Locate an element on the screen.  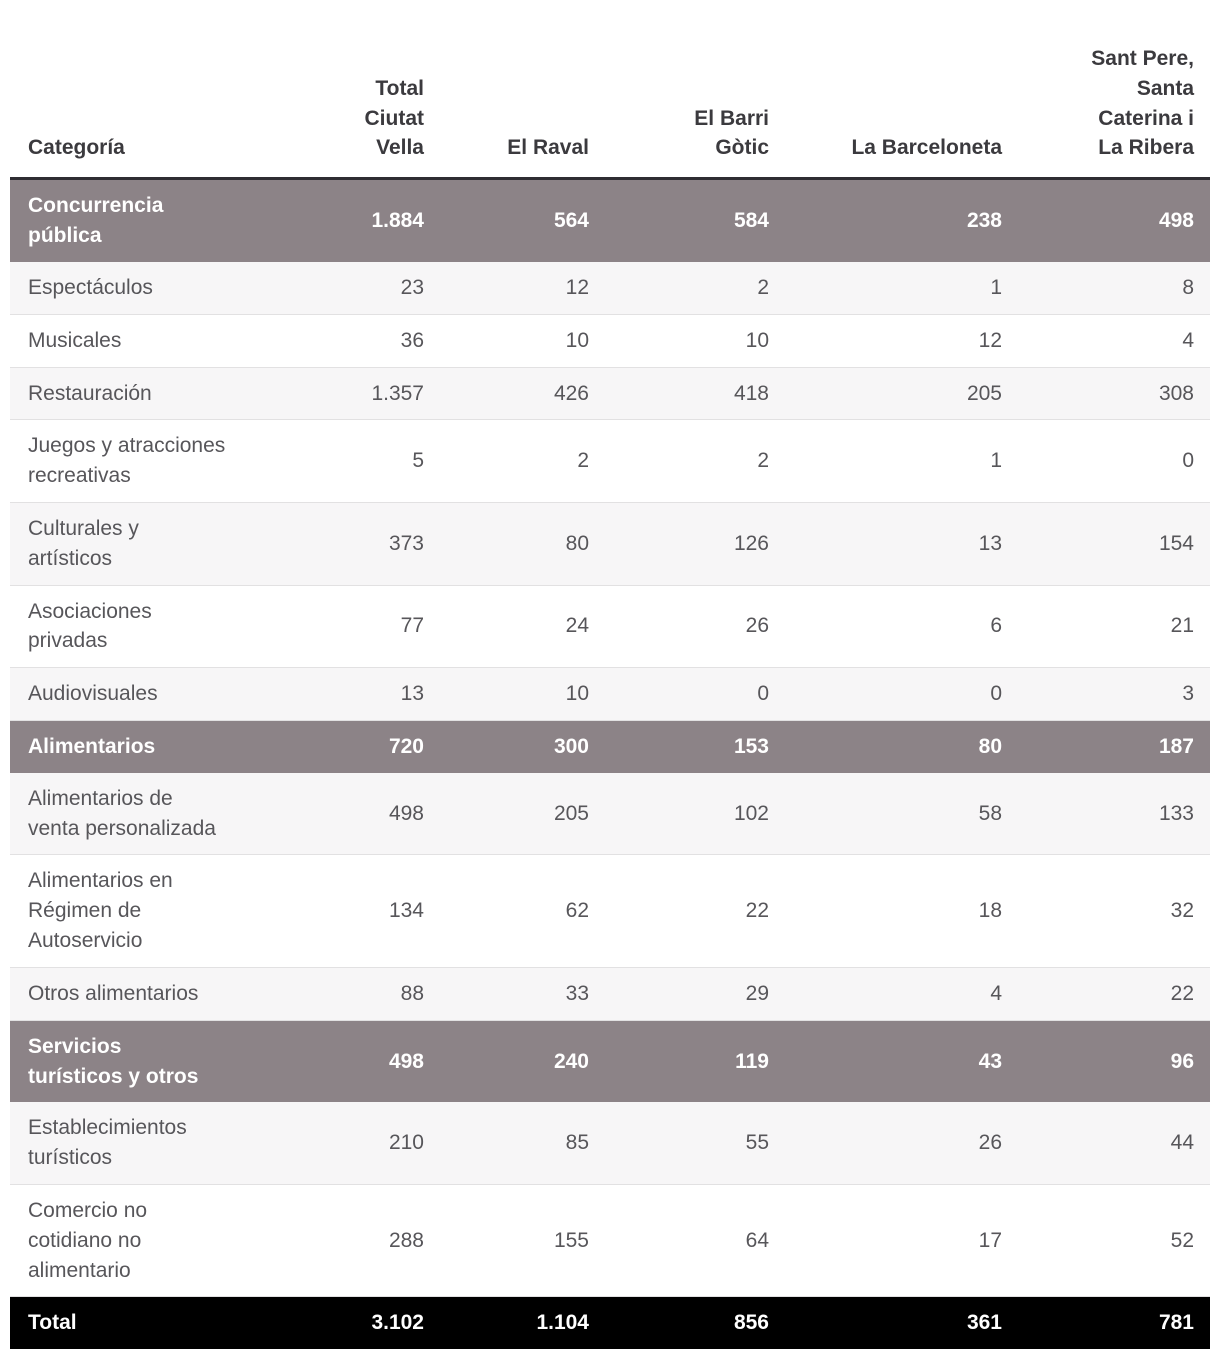
cell: 85 is located at coordinates (522, 1143).